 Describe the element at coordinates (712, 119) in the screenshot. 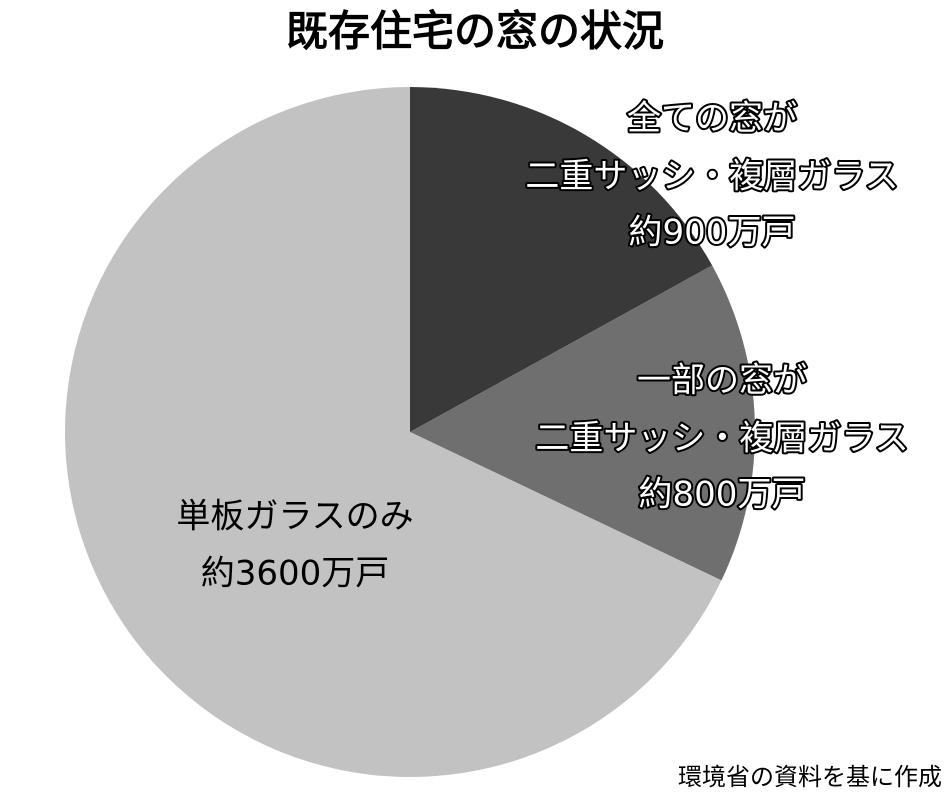

I see `slice-label: 全ての窓が` at that location.